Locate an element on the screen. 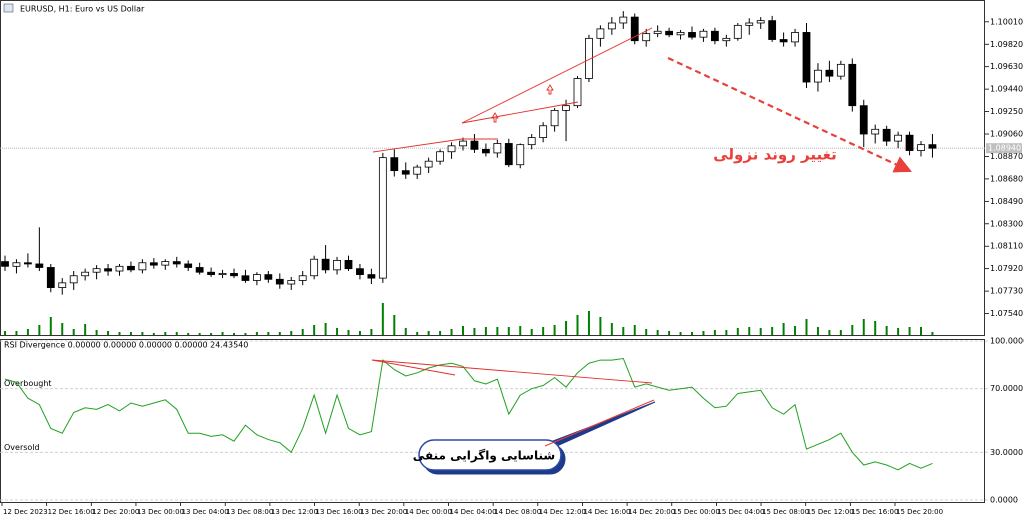 This screenshot has height=521, width=1024. current-price-label: 1.08940 is located at coordinates (1004, 148).